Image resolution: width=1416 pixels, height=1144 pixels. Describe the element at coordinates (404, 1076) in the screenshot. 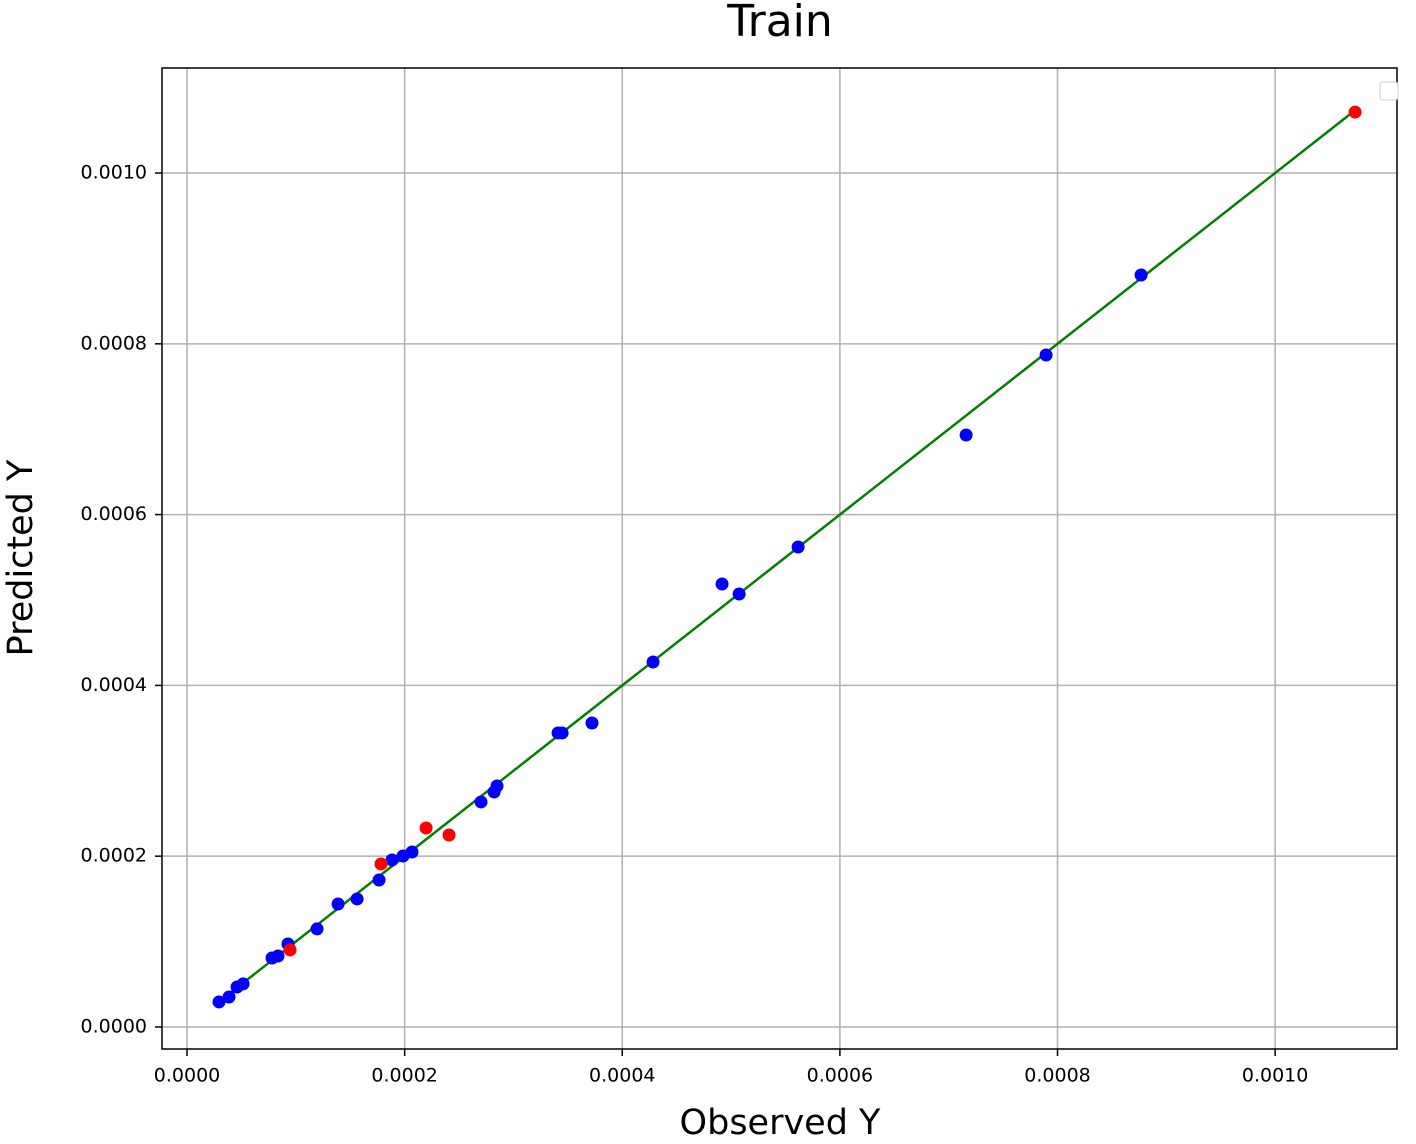

I see `x-tick-label: 0.0002` at that location.